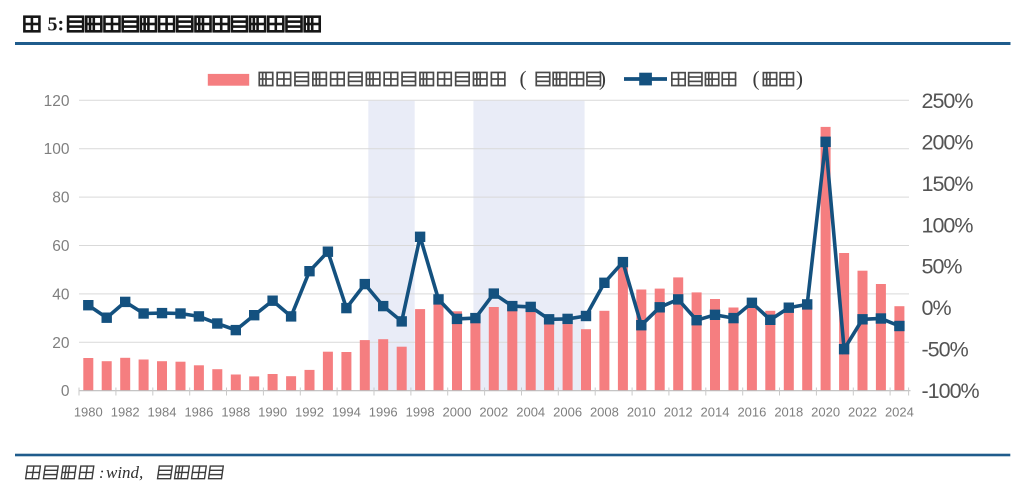 The image size is (1024, 496). I want to click on svg-text: 2020, so click(825, 411).